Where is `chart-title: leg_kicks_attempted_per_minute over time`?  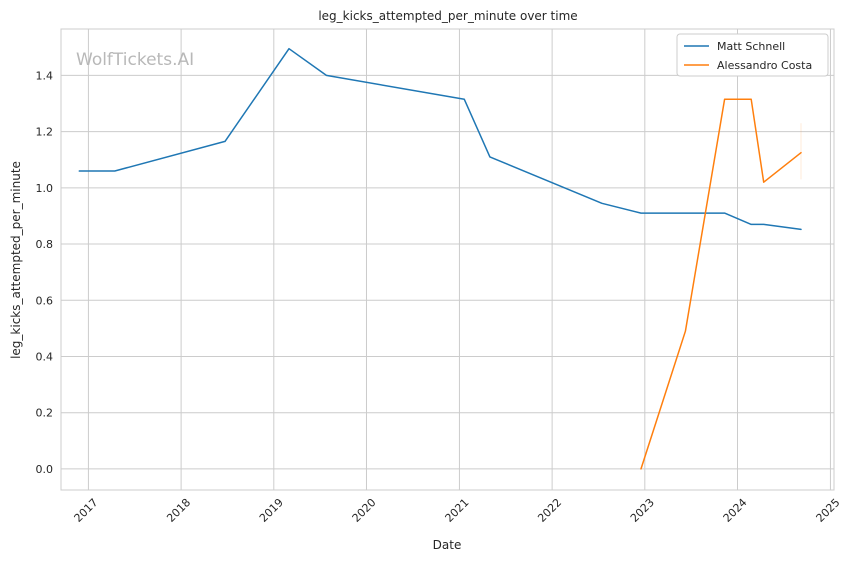
chart-title: leg_kicks_attempted_per_minute over time is located at coordinates (447, 16).